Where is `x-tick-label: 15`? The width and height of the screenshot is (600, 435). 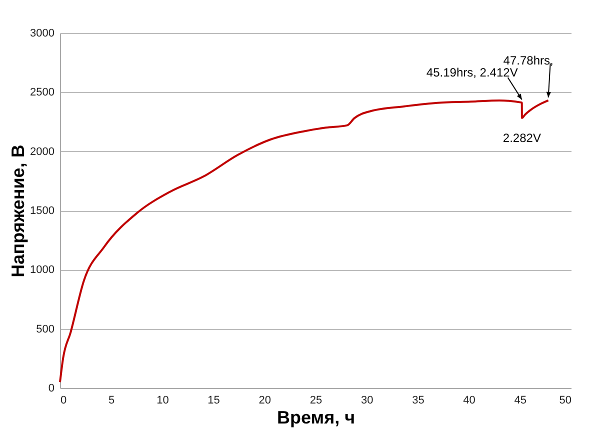
x-tick-label: 15 is located at coordinates (214, 400).